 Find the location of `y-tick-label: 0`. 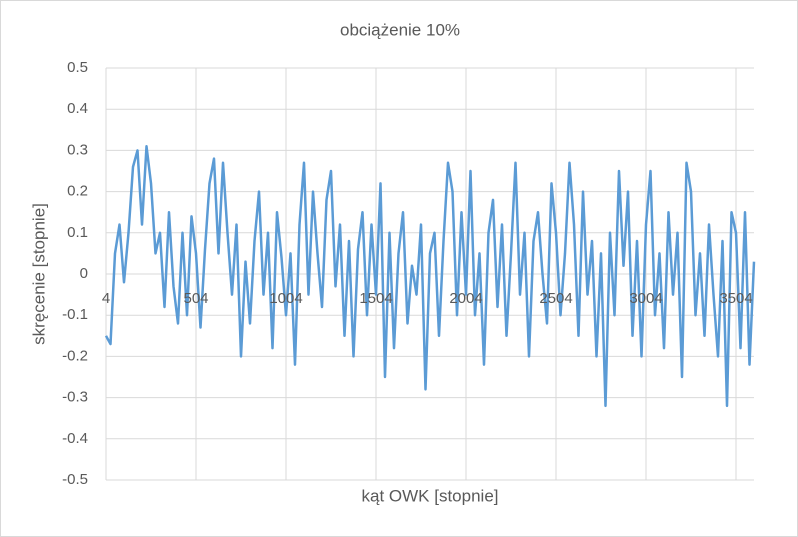

y-tick-label: 0 is located at coordinates (84, 273).